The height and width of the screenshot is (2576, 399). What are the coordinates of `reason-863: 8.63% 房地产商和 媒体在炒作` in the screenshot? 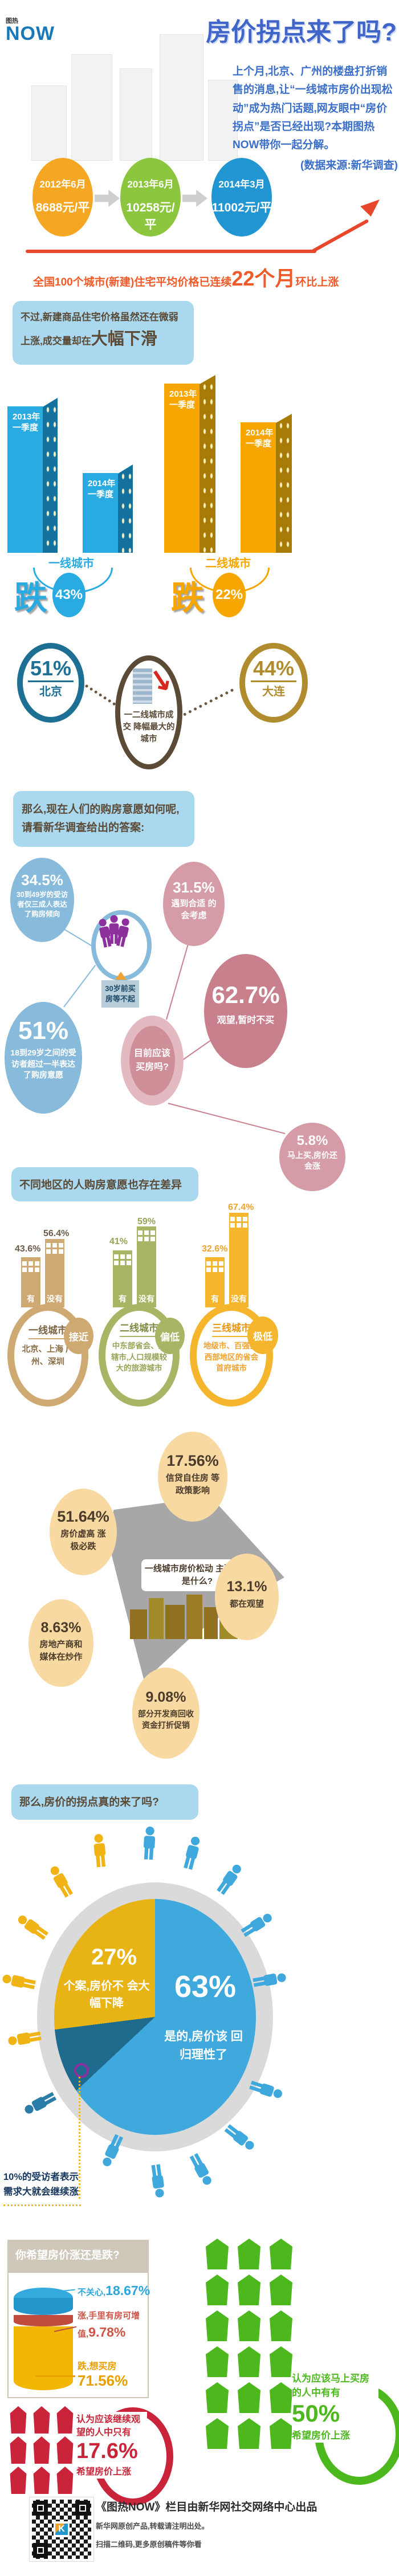 It's located at (60, 1643).